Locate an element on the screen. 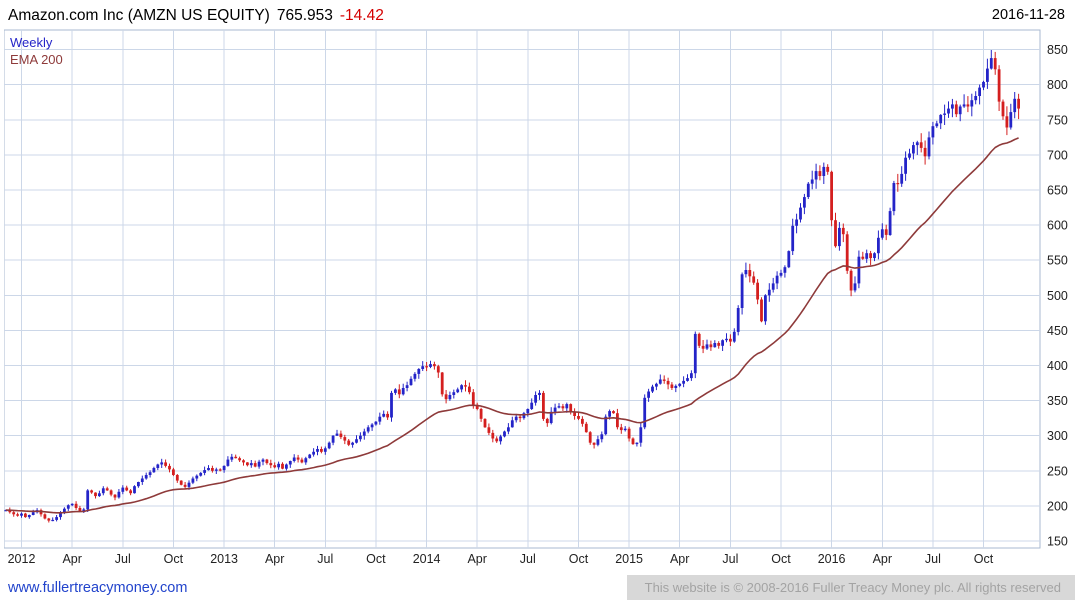 Image resolution: width=1075 pixels, height=600 pixels. svg-text: 600 is located at coordinates (1057, 226).